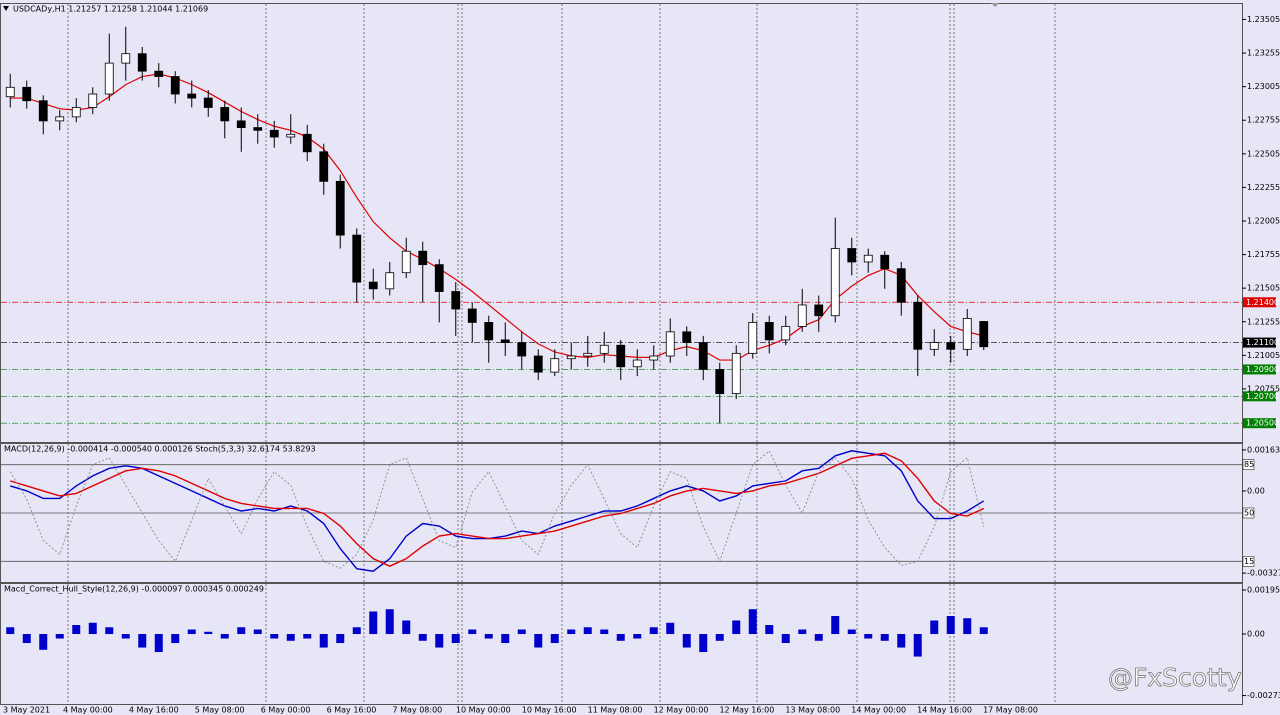 This screenshot has width=1280, height=715. What do you see at coordinates (746, 710) in the screenshot?
I see `time-label: 12 May 16:00` at bounding box center [746, 710].